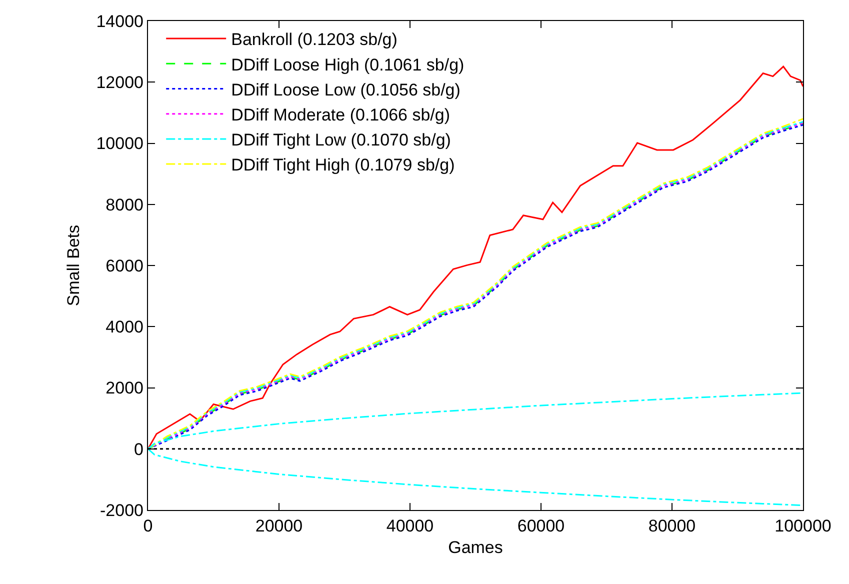 This screenshot has width=849, height=584. What do you see at coordinates (279, 526) in the screenshot?
I see `x-tick-label: 20000` at bounding box center [279, 526].